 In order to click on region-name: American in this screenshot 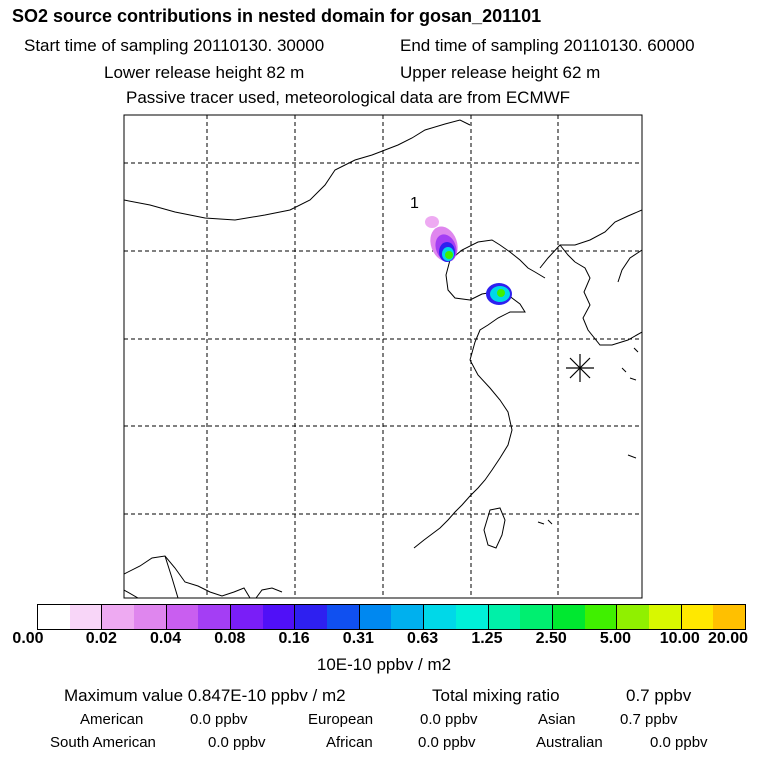, I will do `click(112, 719)`.